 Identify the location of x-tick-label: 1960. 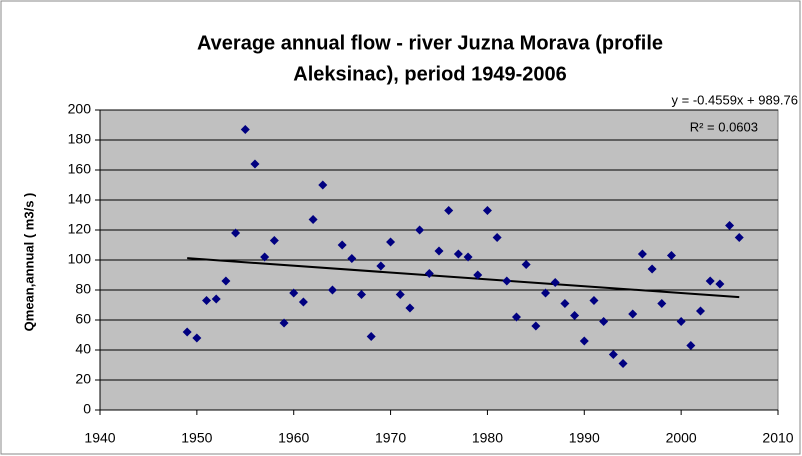
(293, 438).